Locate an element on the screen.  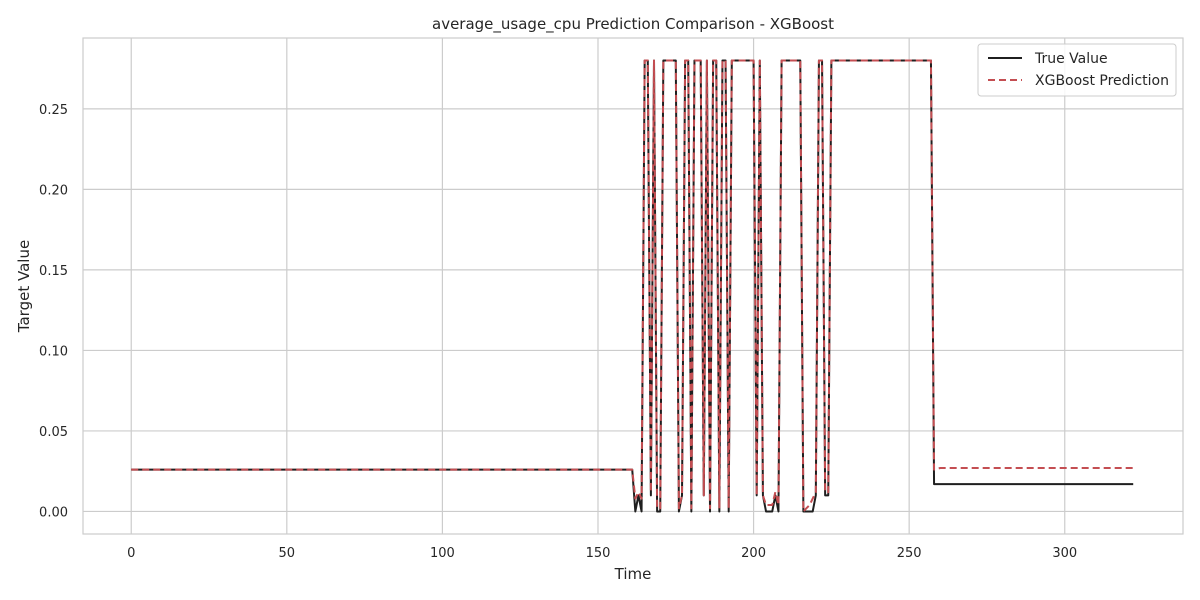
y-tick-label: 0.00 is located at coordinates (53, 512).